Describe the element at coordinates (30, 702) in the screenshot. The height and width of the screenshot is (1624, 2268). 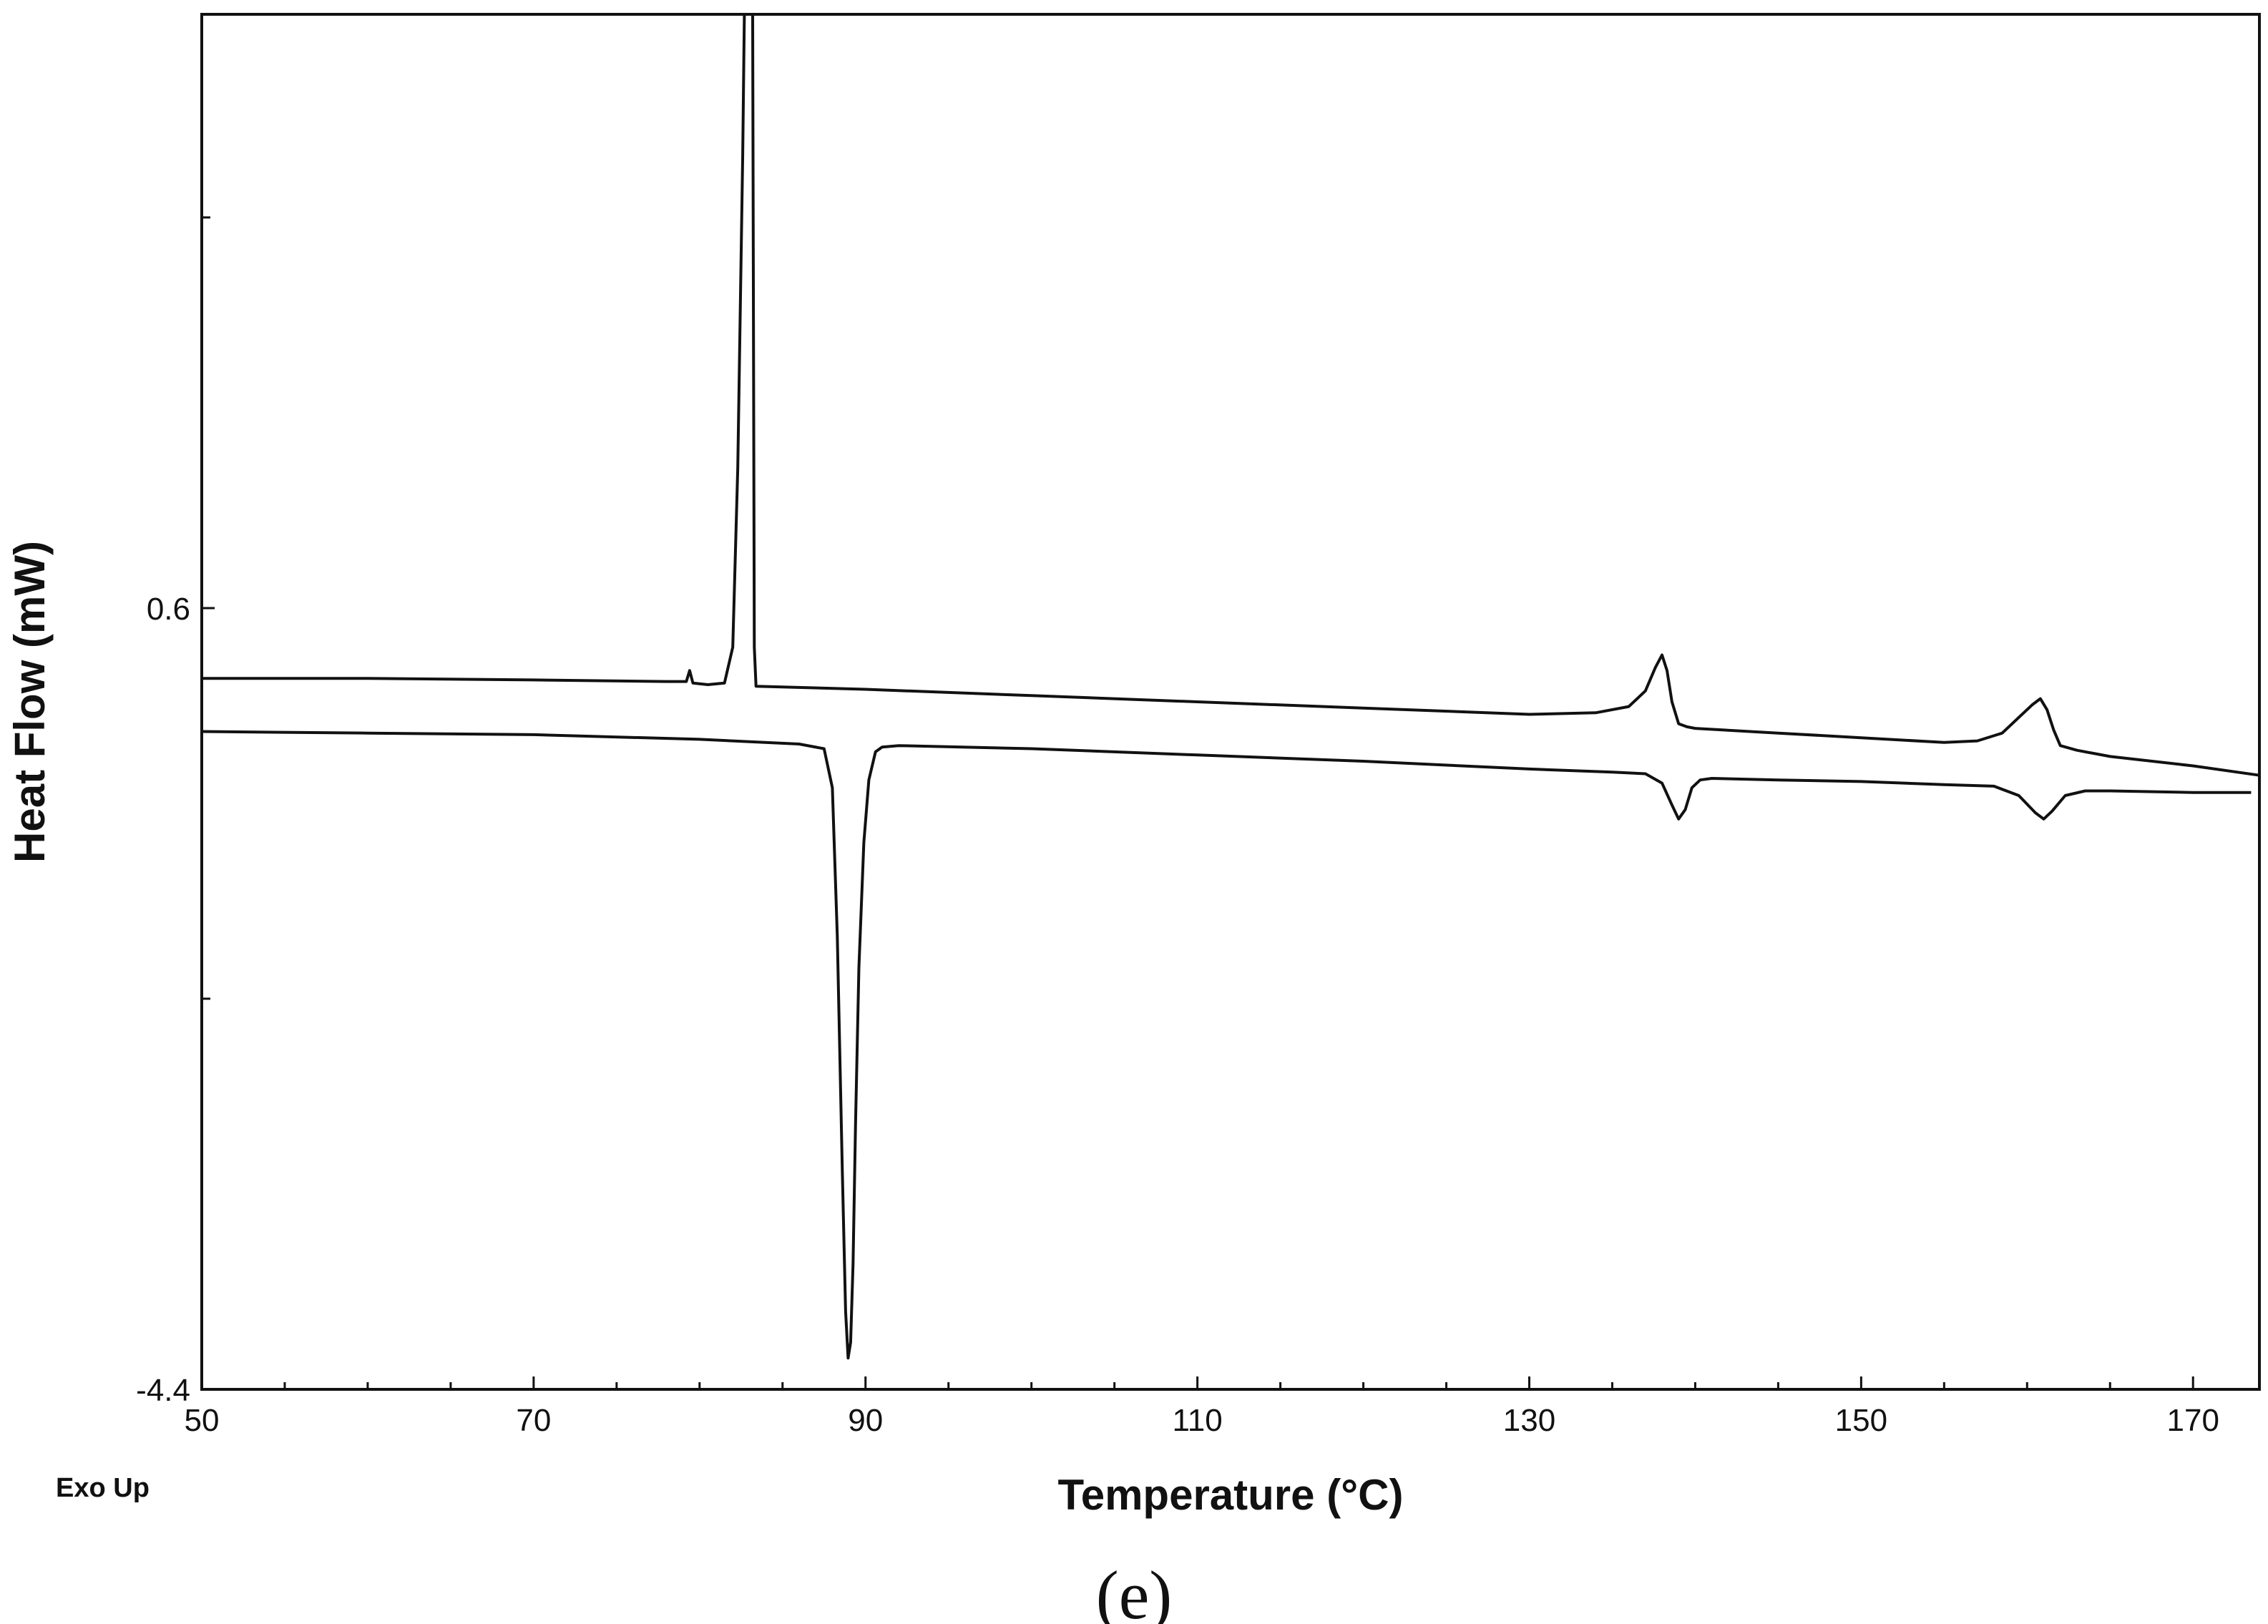
I see `y-axis-title: Heat Flow (mW)` at that location.